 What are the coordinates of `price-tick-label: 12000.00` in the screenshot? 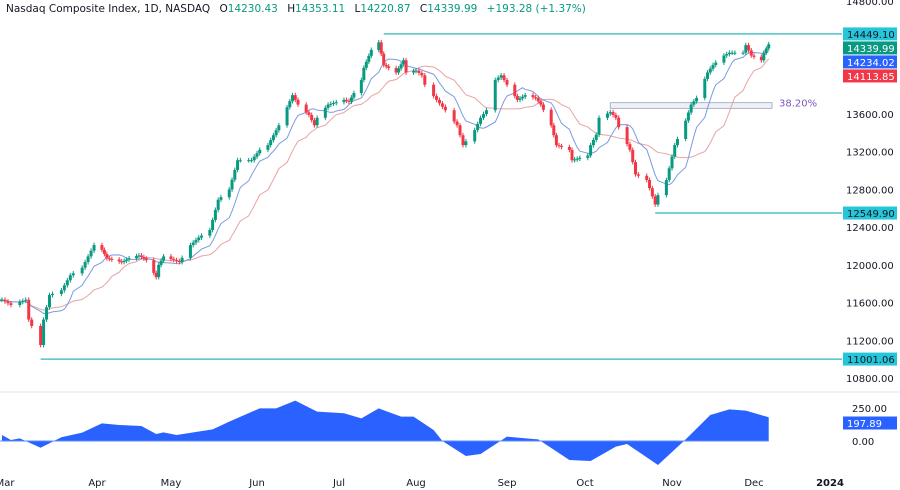 It's located at (870, 266).